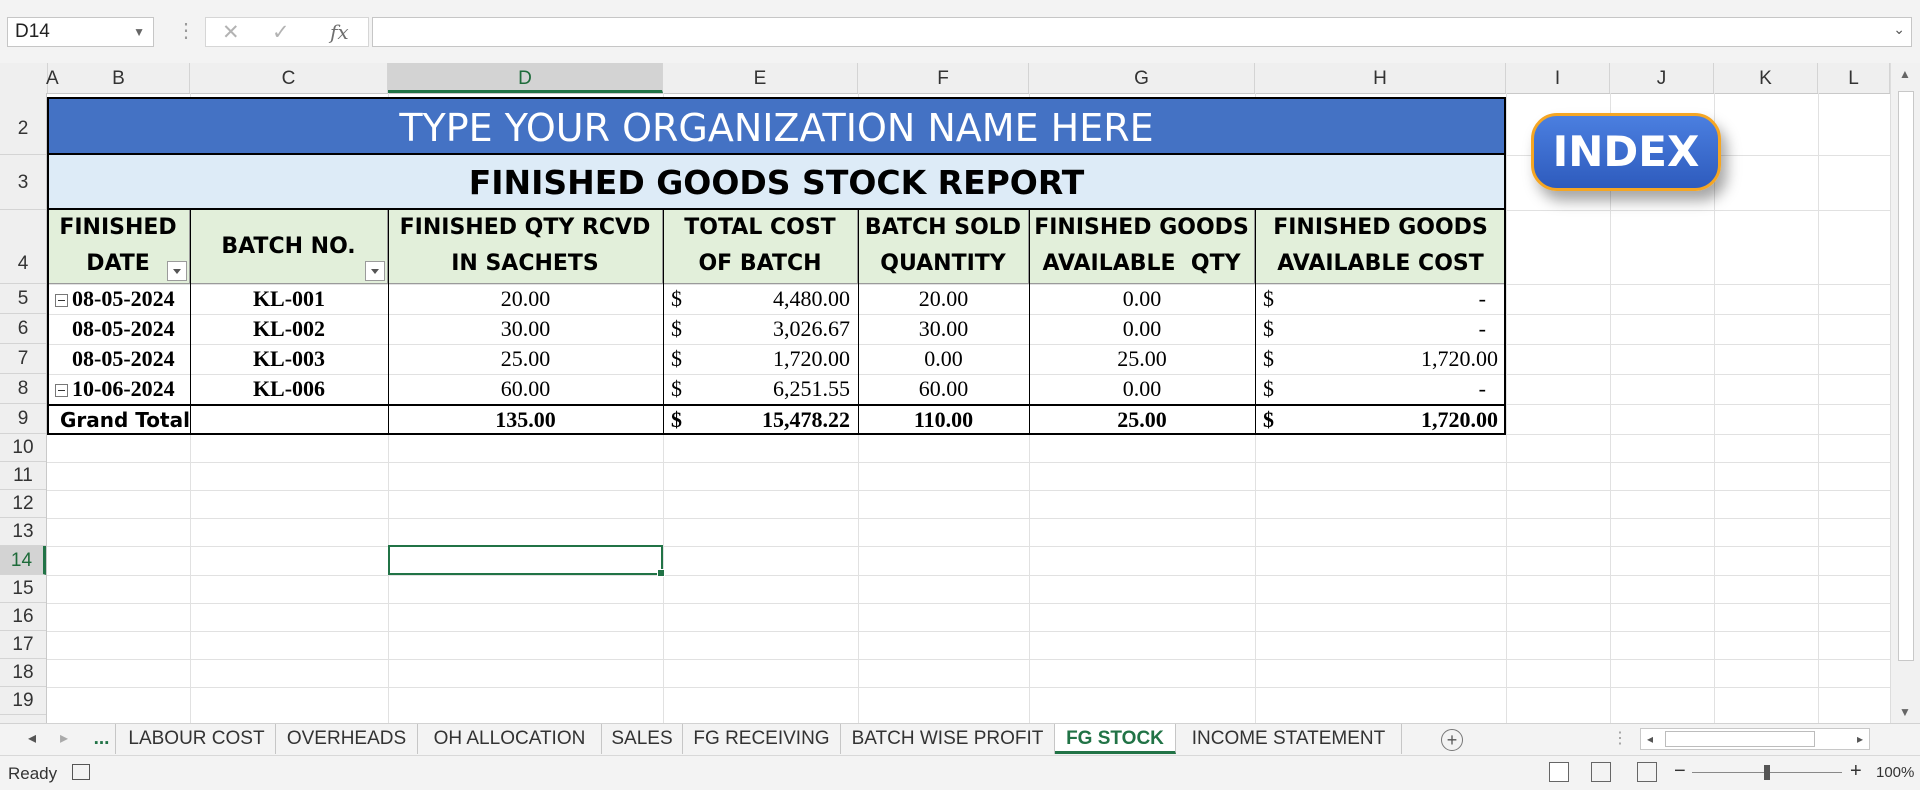  I want to click on total-batch-sold: 110.00, so click(943, 419).